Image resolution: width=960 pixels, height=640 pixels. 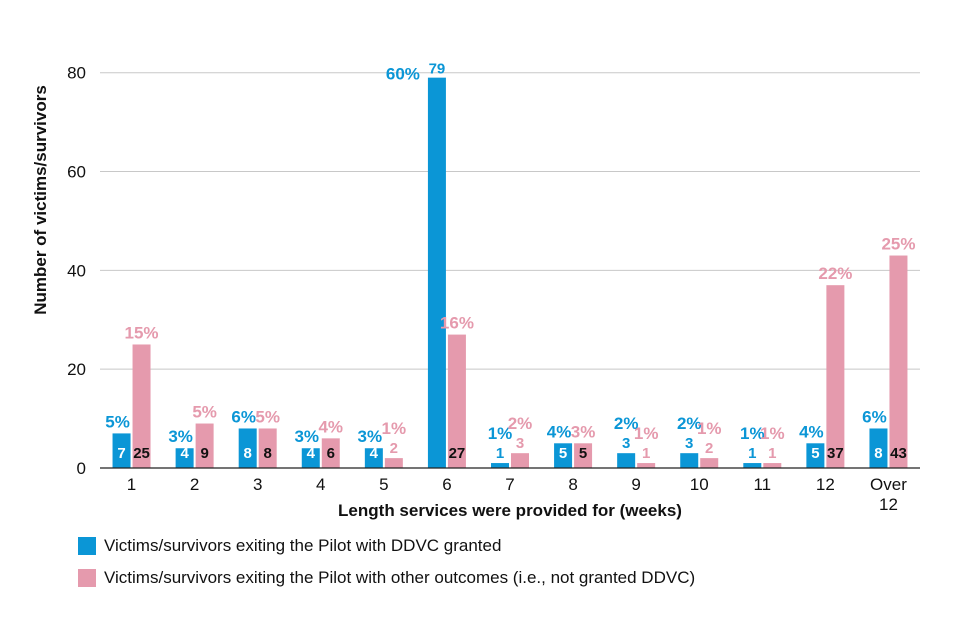 I want to click on y-tick-label: 80, so click(x=76, y=73).